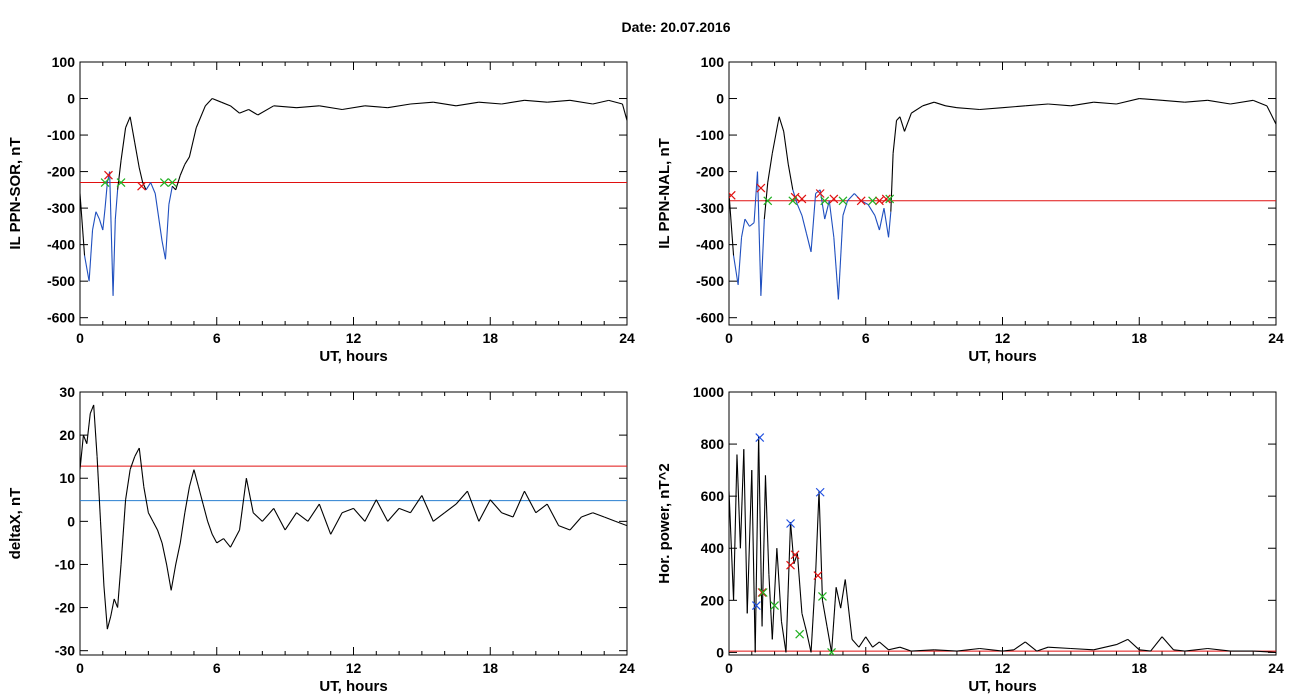 The width and height of the screenshot is (1300, 700). What do you see at coordinates (676, 27) in the screenshot?
I see `page-title: Date: 20.07.2016` at bounding box center [676, 27].